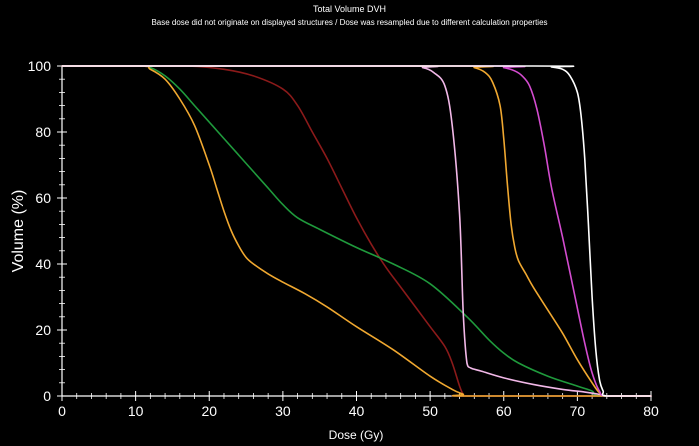  I want to click on chart-title: Total Volume DVH, so click(349, 9).